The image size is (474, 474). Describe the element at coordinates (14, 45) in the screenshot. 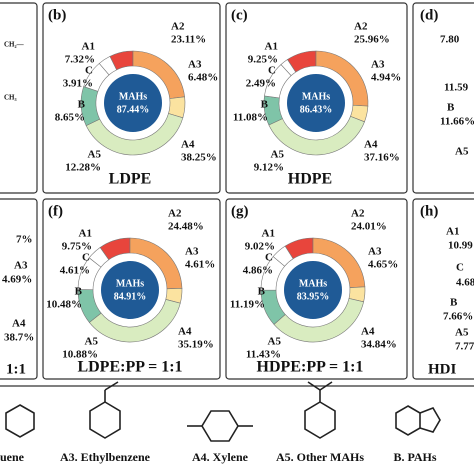

I see `clipped-text: CH₂—` at that location.